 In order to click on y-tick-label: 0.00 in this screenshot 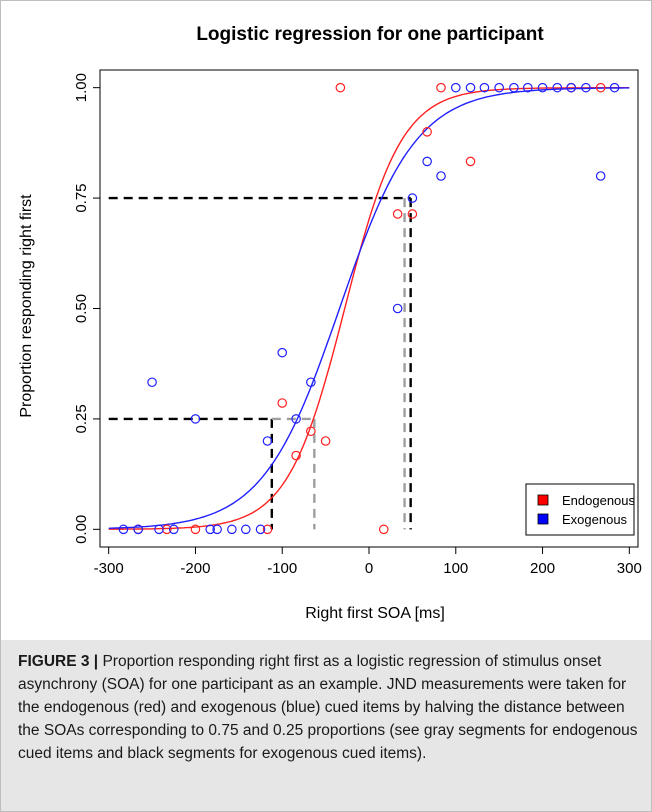, I will do `click(81, 529)`.